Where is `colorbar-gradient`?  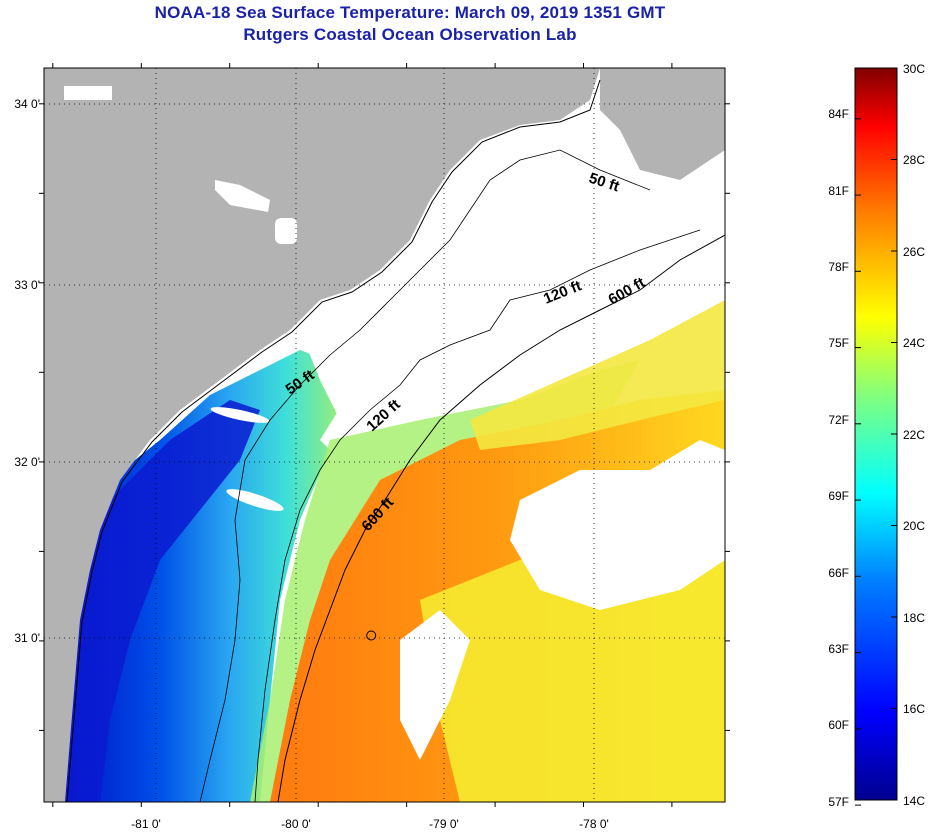 colorbar-gradient is located at coordinates (876, 434).